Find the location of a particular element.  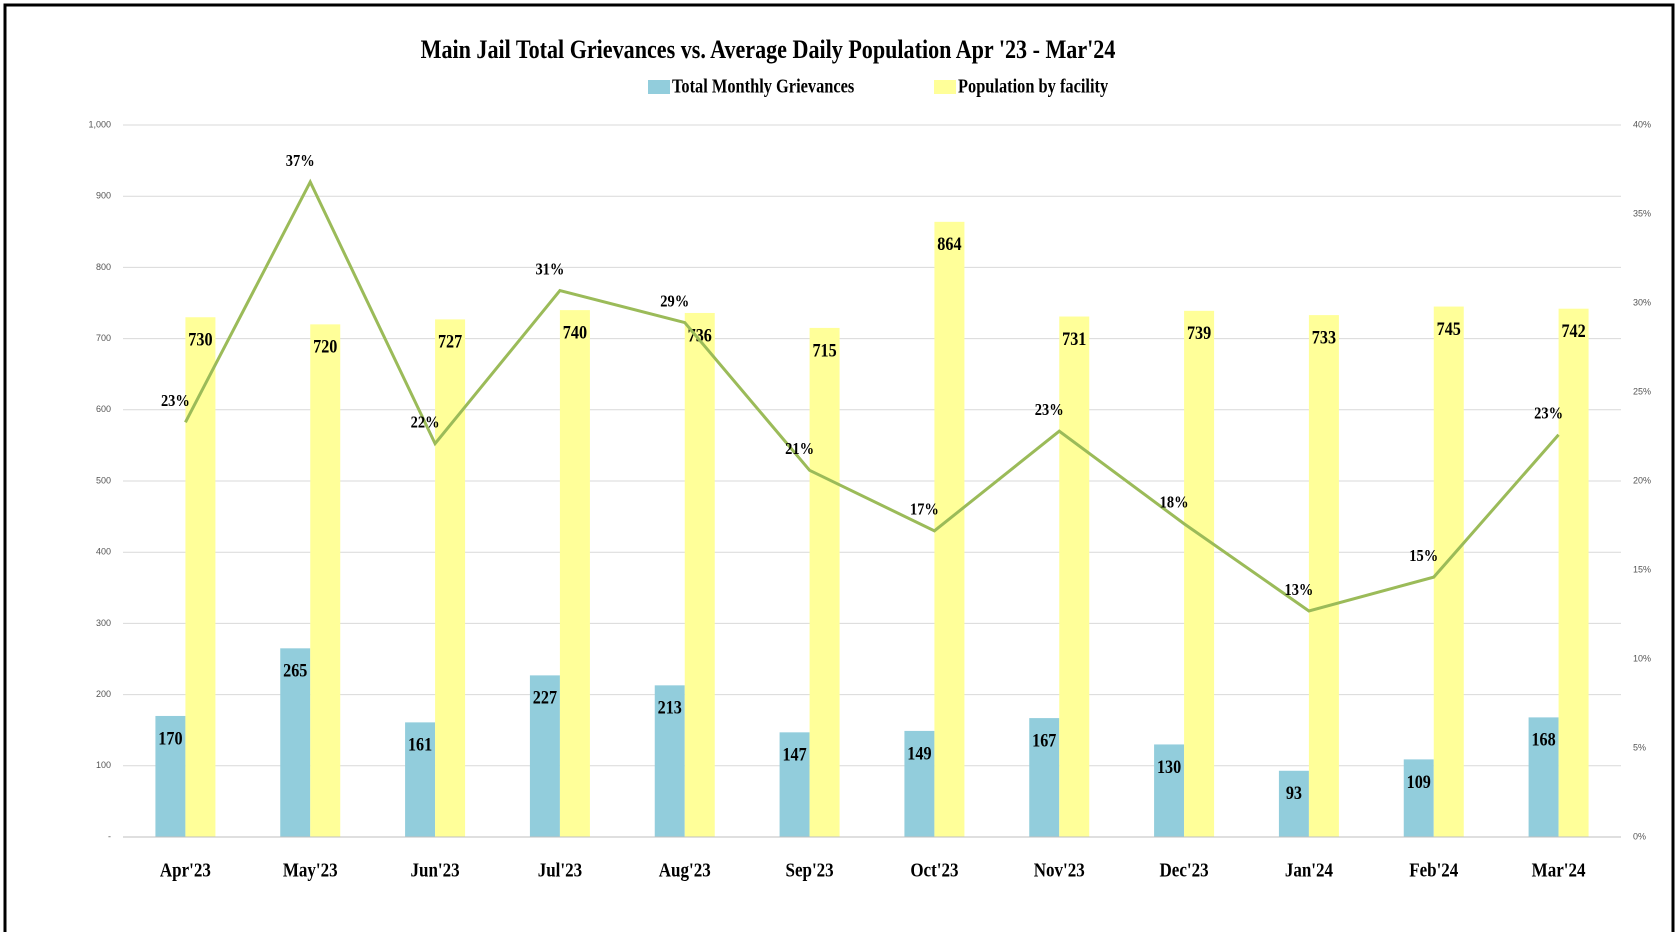

data-label: 864 is located at coordinates (949, 244).